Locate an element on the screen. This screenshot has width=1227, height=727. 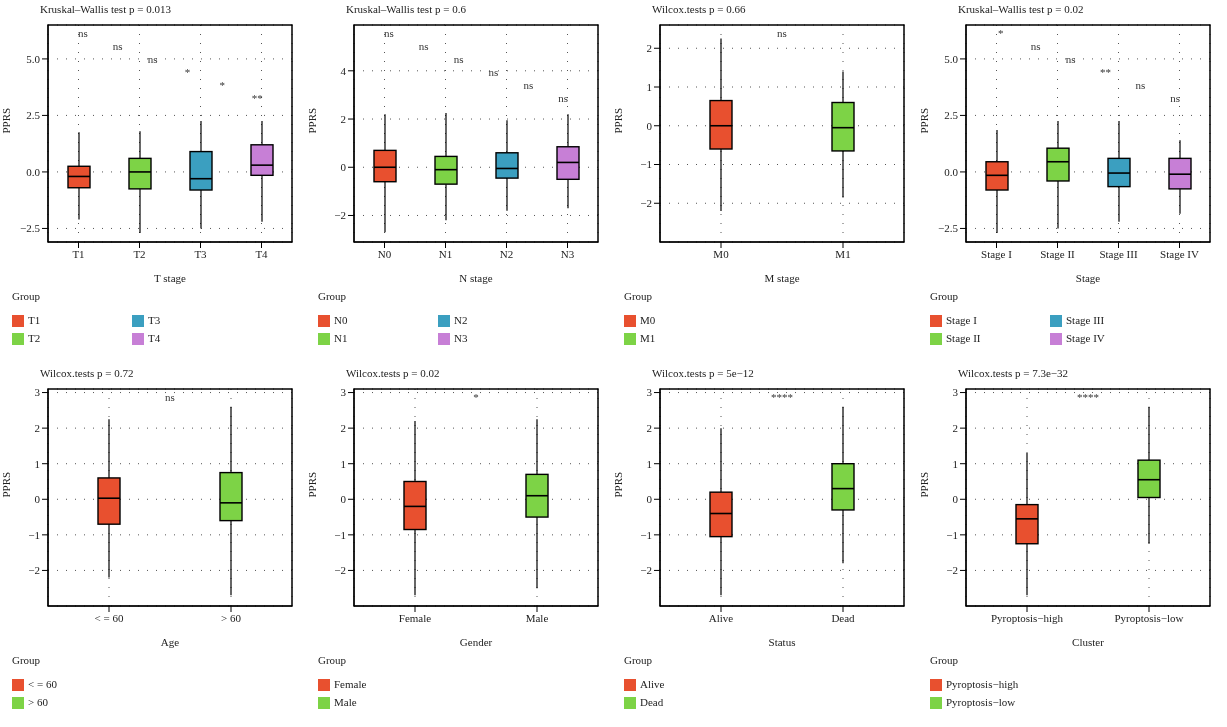
x-tick-label: N2 is located at coordinates (506, 253).